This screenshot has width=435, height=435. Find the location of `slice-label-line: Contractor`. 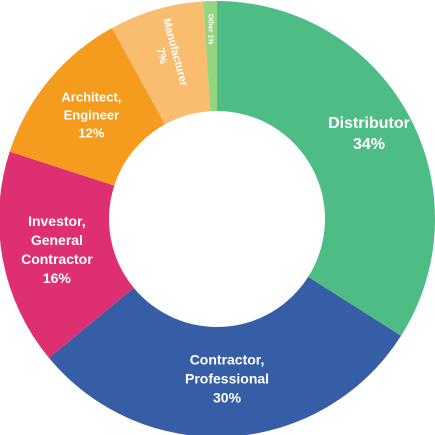

slice-label-line: Contractor is located at coordinates (57, 259).